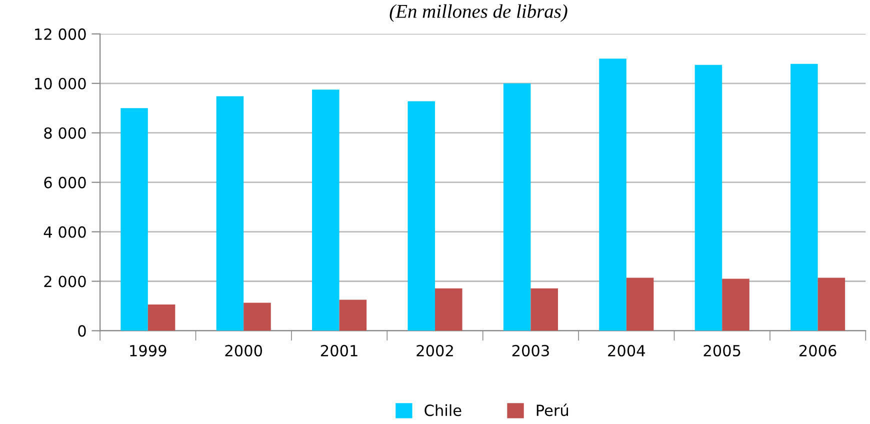 The height and width of the screenshot is (424, 870). Describe the element at coordinates (339, 350) in the screenshot. I see `x-tick-label: 2001` at that location.